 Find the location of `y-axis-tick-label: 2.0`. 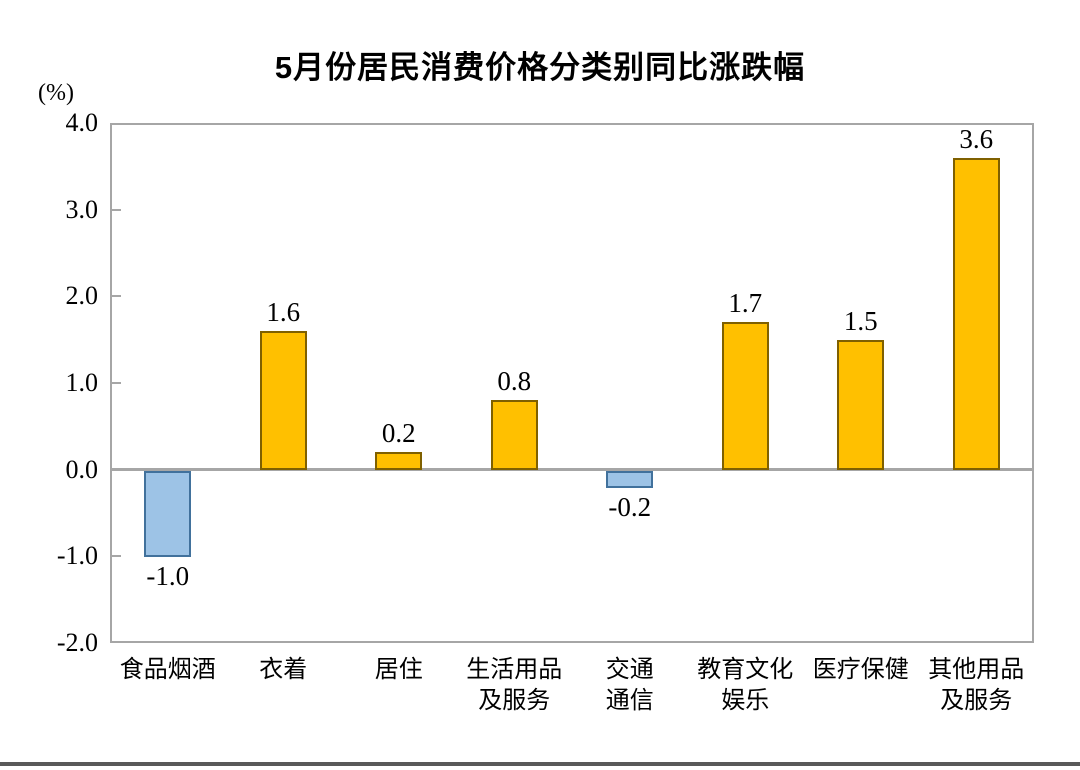

y-axis-tick-label: 2.0 is located at coordinates (82, 296).